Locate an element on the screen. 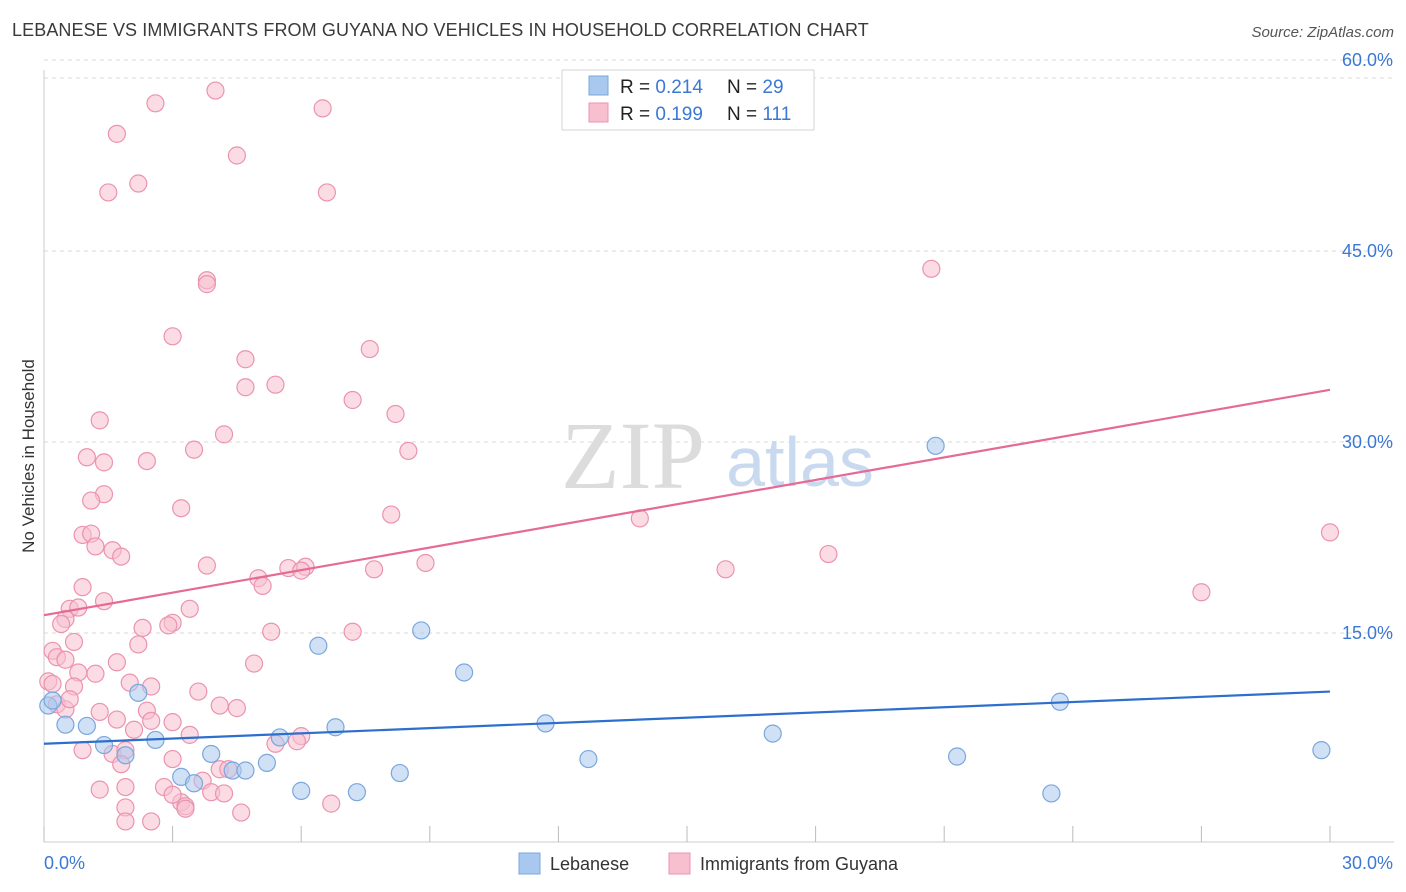  lebanese-swatch is located at coordinates (598, 85).